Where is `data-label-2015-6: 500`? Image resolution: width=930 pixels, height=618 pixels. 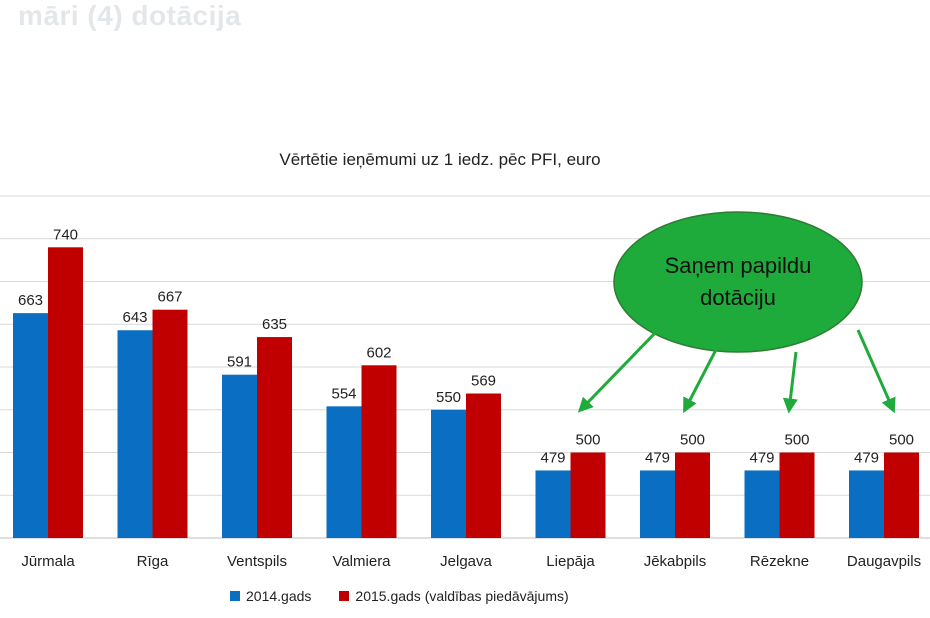 data-label-2015-6: 500 is located at coordinates (692, 440).